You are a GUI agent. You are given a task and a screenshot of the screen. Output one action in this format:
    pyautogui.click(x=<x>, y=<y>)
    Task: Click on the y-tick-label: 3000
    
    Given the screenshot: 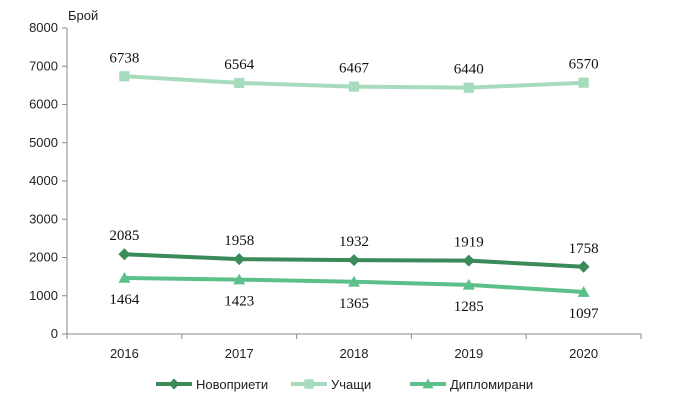 What is the action you would take?
    pyautogui.click(x=43, y=218)
    